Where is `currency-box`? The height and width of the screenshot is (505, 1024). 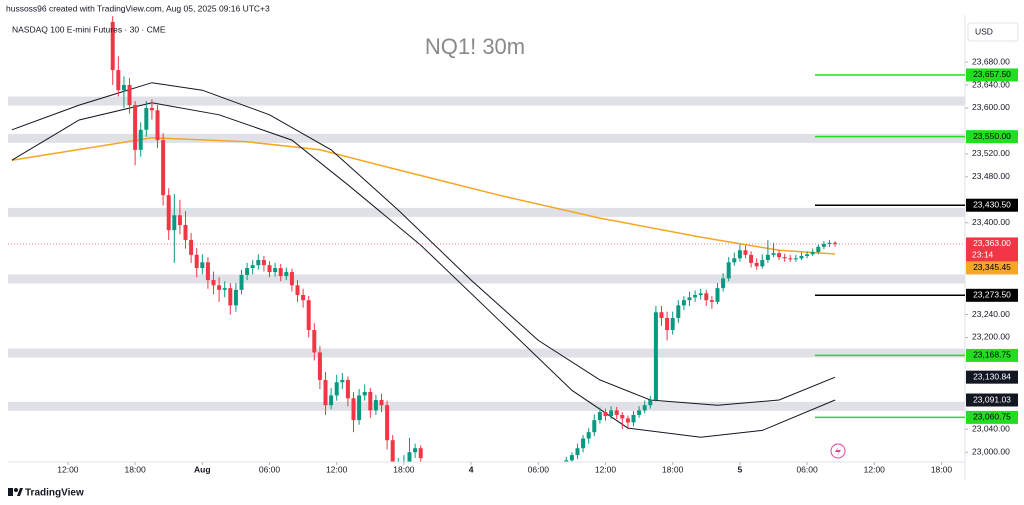 currency-box is located at coordinates (993, 32).